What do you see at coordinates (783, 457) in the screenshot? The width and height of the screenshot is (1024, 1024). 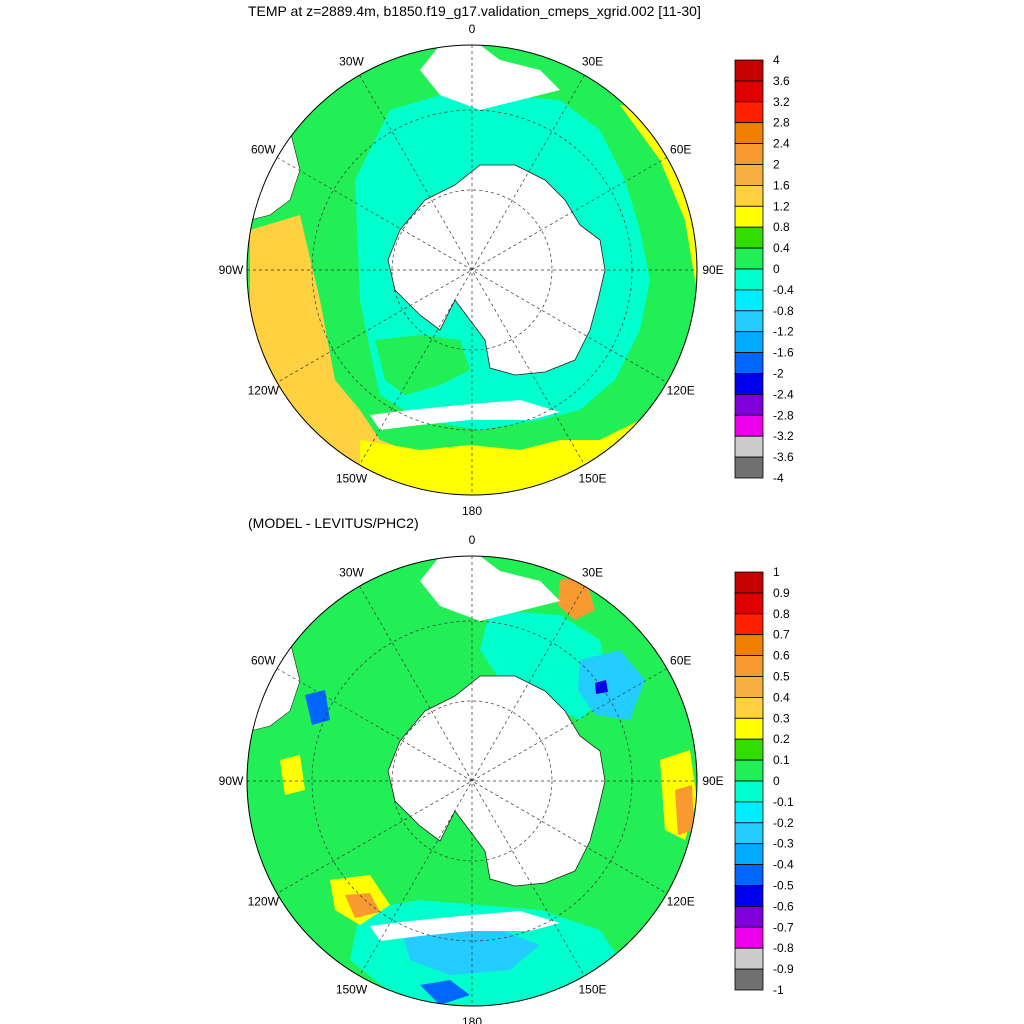 I see `top-colorbar-label: -3.6` at bounding box center [783, 457].